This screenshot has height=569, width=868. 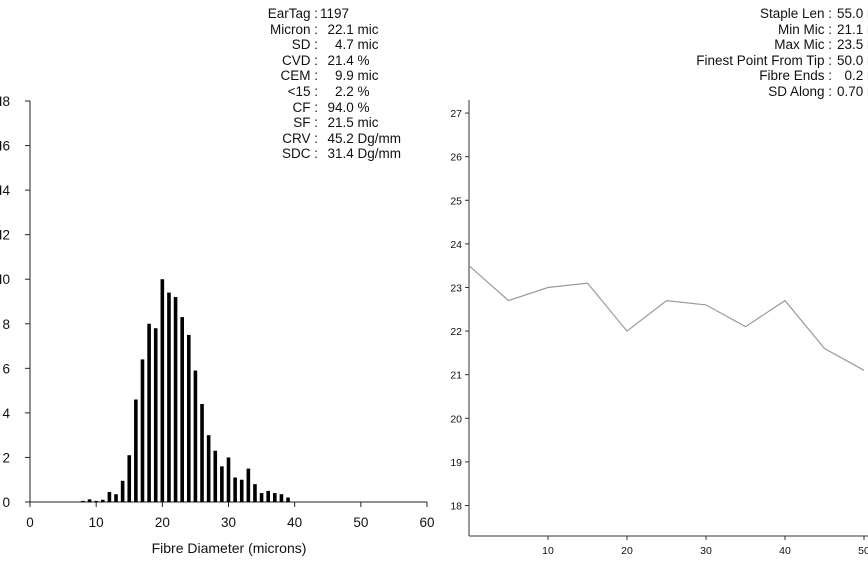 What do you see at coordinates (456, 114) in the screenshot?
I see `line-y-tick-label: 27` at bounding box center [456, 114].